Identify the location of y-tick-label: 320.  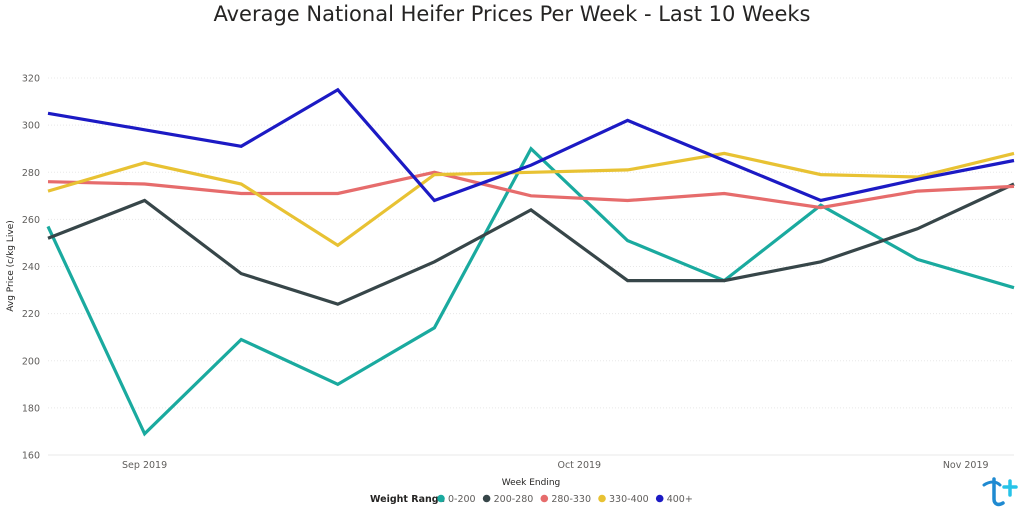
(31, 79).